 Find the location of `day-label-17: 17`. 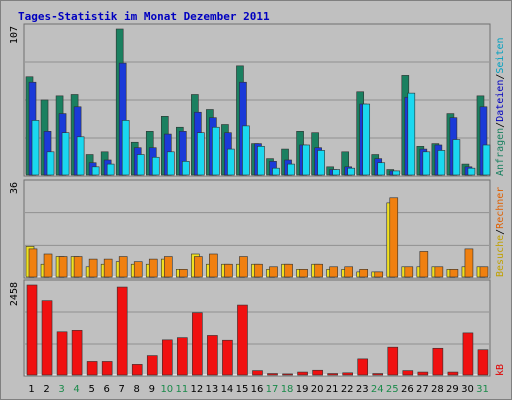

day-label-17: 17 is located at coordinates (272, 389).